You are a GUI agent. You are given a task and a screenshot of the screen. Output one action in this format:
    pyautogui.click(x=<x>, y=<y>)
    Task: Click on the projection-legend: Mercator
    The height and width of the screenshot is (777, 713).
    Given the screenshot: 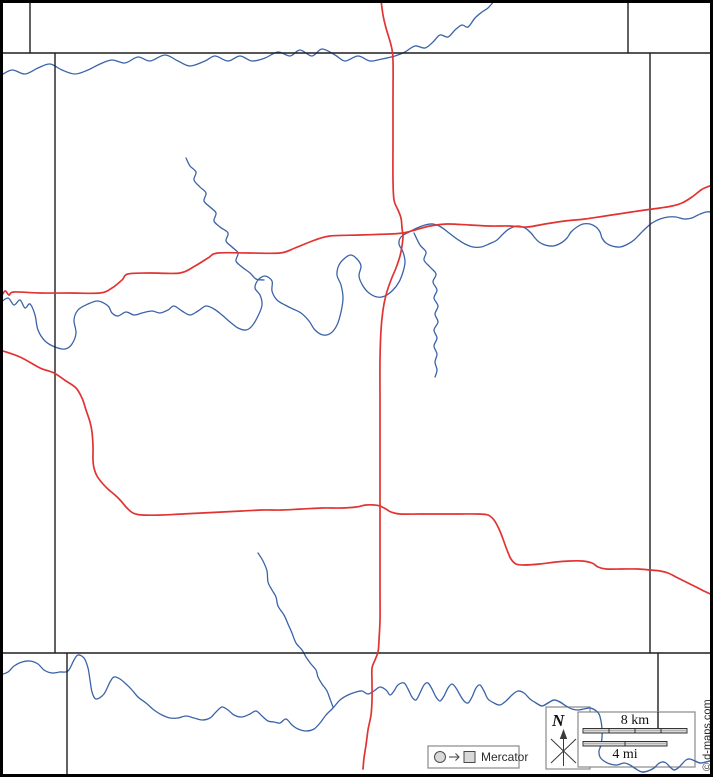 What is the action you would take?
    pyautogui.click(x=481, y=757)
    